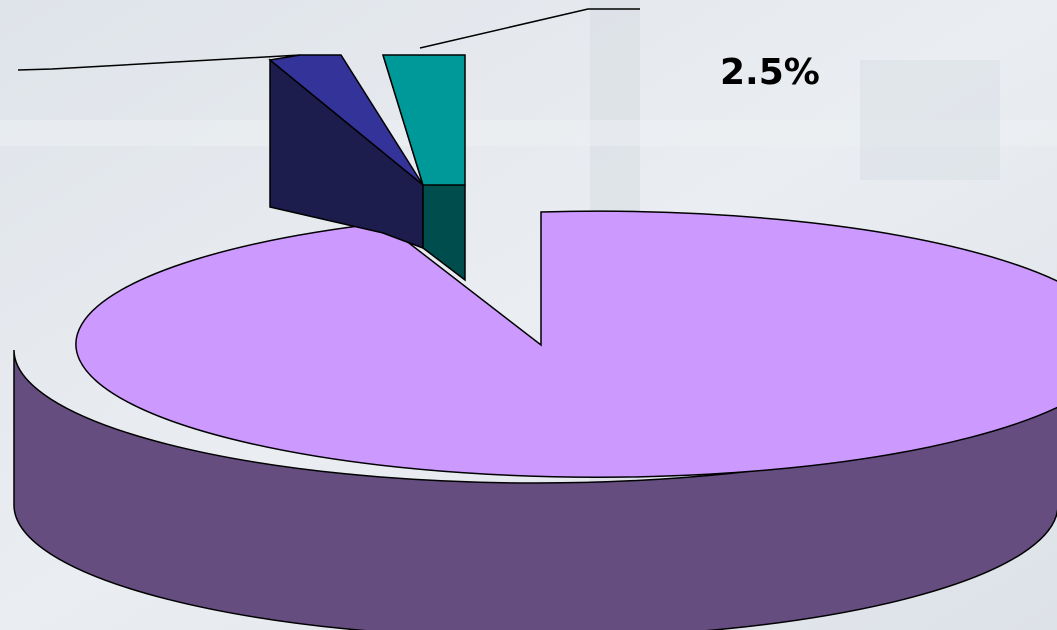 The image size is (1057, 630). What do you see at coordinates (423, 120) in the screenshot?
I see `slice-teal-top` at bounding box center [423, 120].